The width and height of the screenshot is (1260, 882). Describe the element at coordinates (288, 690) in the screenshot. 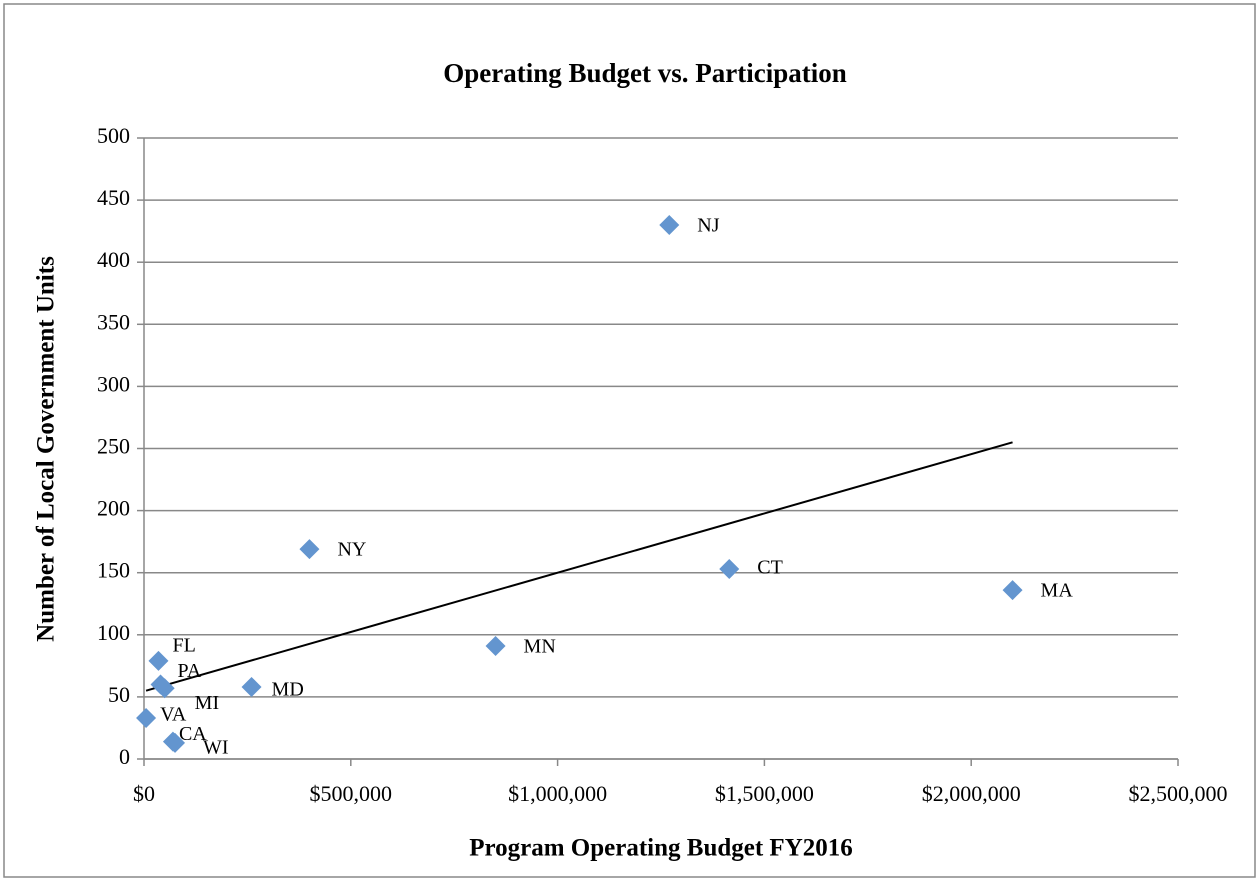

I see `point-label: MD` at that location.